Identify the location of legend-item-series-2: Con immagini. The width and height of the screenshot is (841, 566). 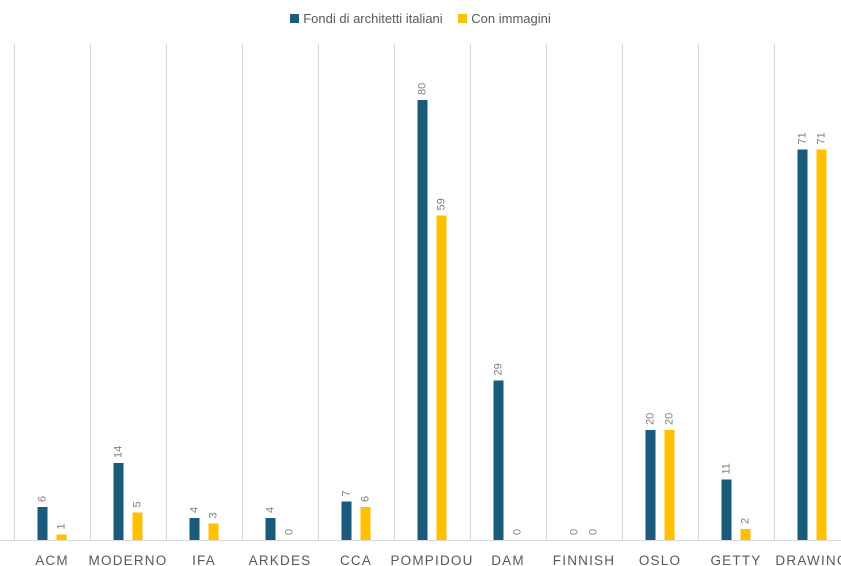
(504, 18).